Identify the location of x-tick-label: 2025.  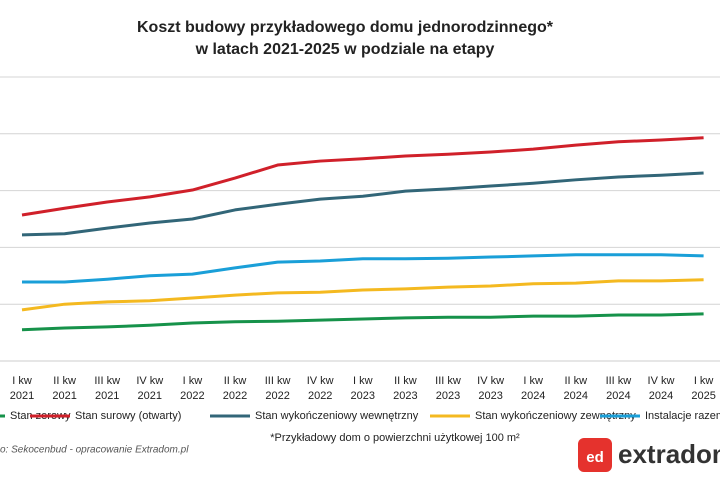
(703, 396).